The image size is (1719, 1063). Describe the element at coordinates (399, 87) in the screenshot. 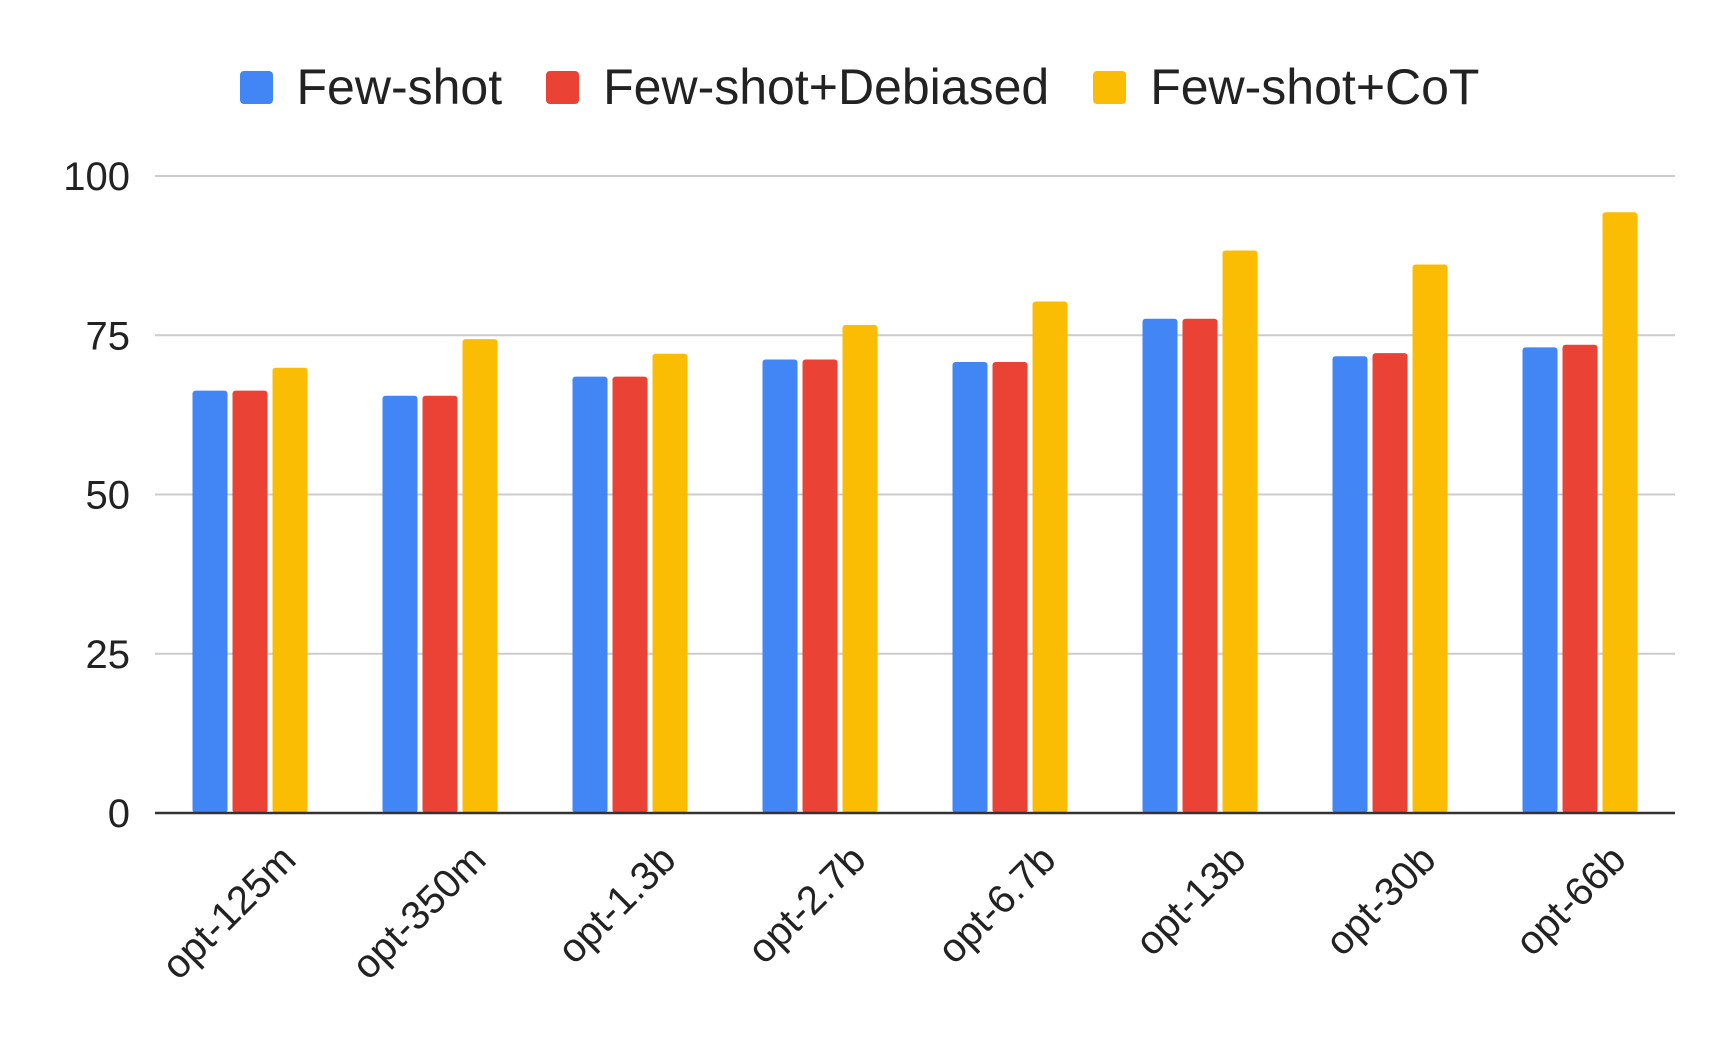

I see `legend-label-few-shot: Few-shot` at that location.